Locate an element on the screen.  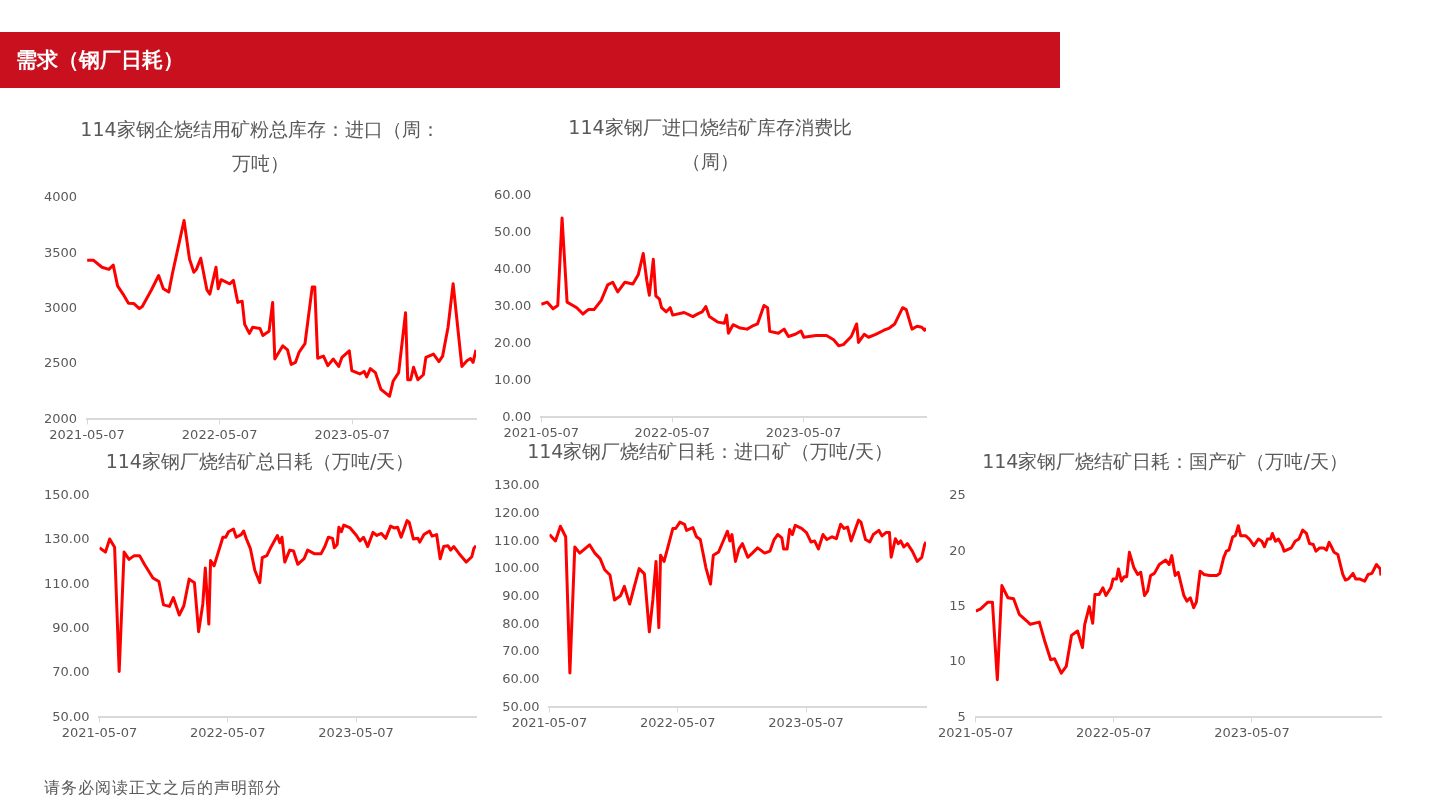
y-tick-label: 40.00 is located at coordinates (513, 269).